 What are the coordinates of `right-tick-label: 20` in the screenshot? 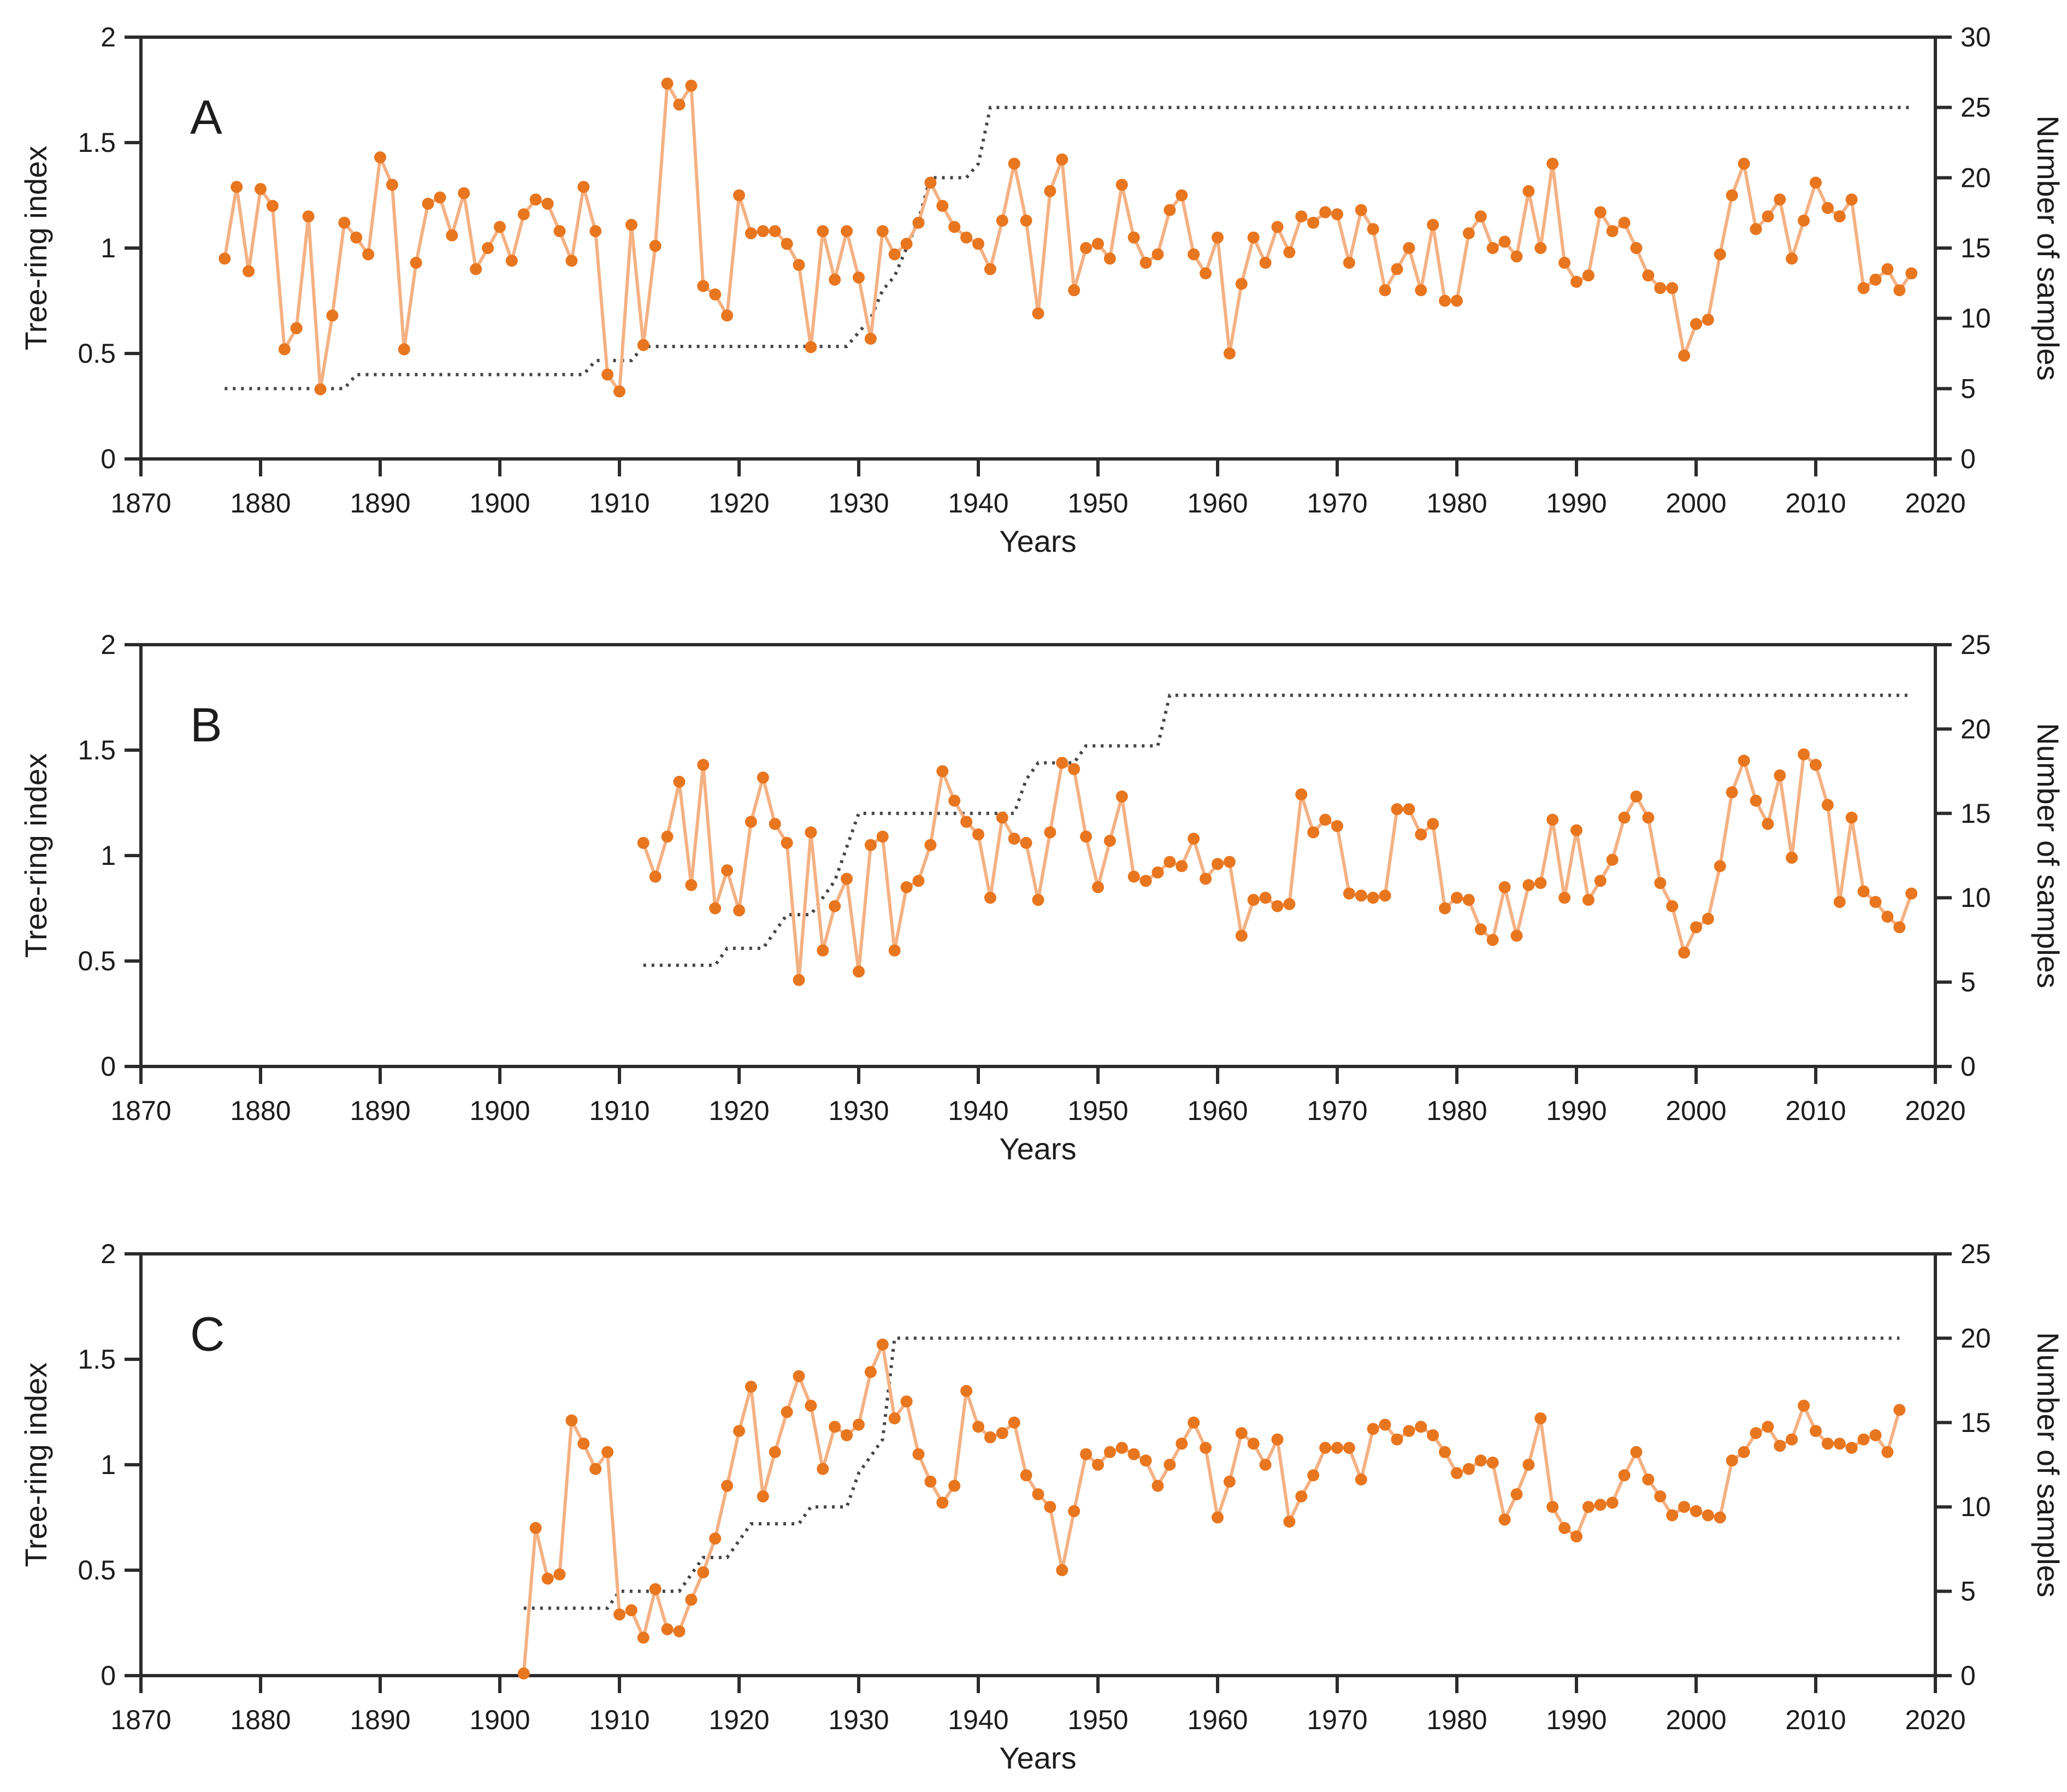 It's located at (1976, 177).